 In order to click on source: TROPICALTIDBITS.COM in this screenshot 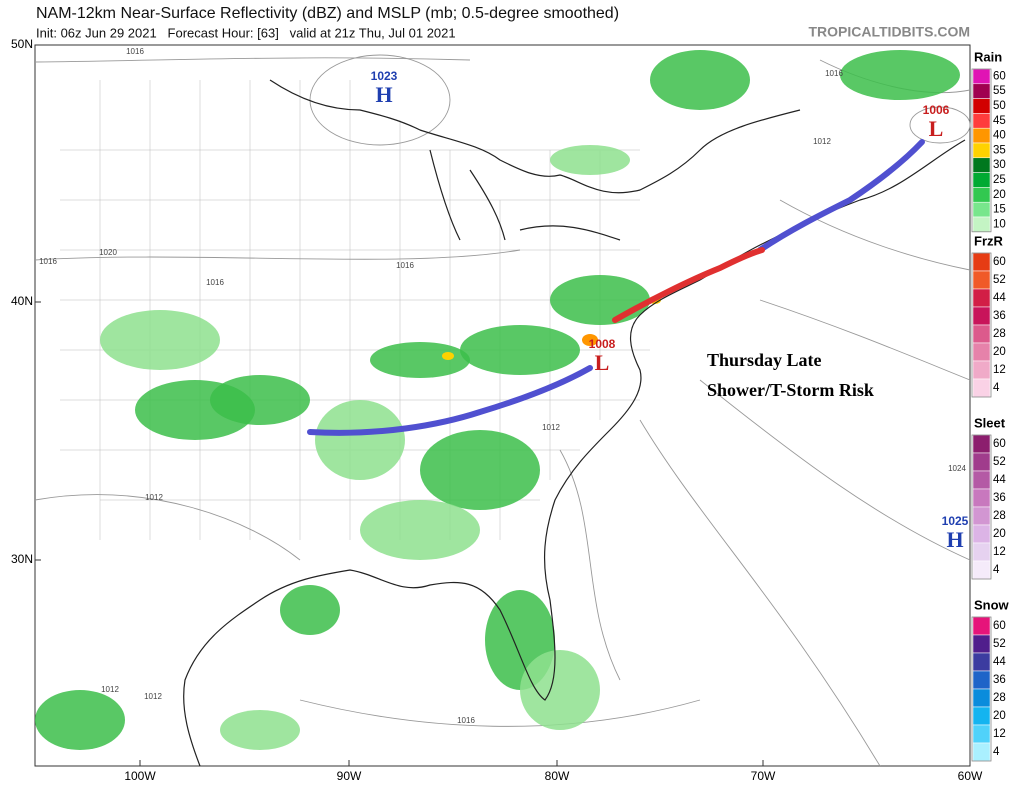, I will do `click(889, 32)`.